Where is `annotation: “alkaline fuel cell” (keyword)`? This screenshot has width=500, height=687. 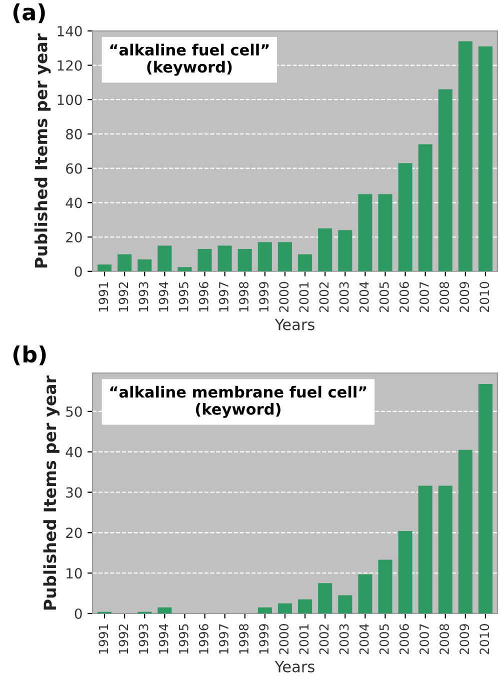 annotation: “alkaline fuel cell” (keyword) is located at coordinates (189, 60).